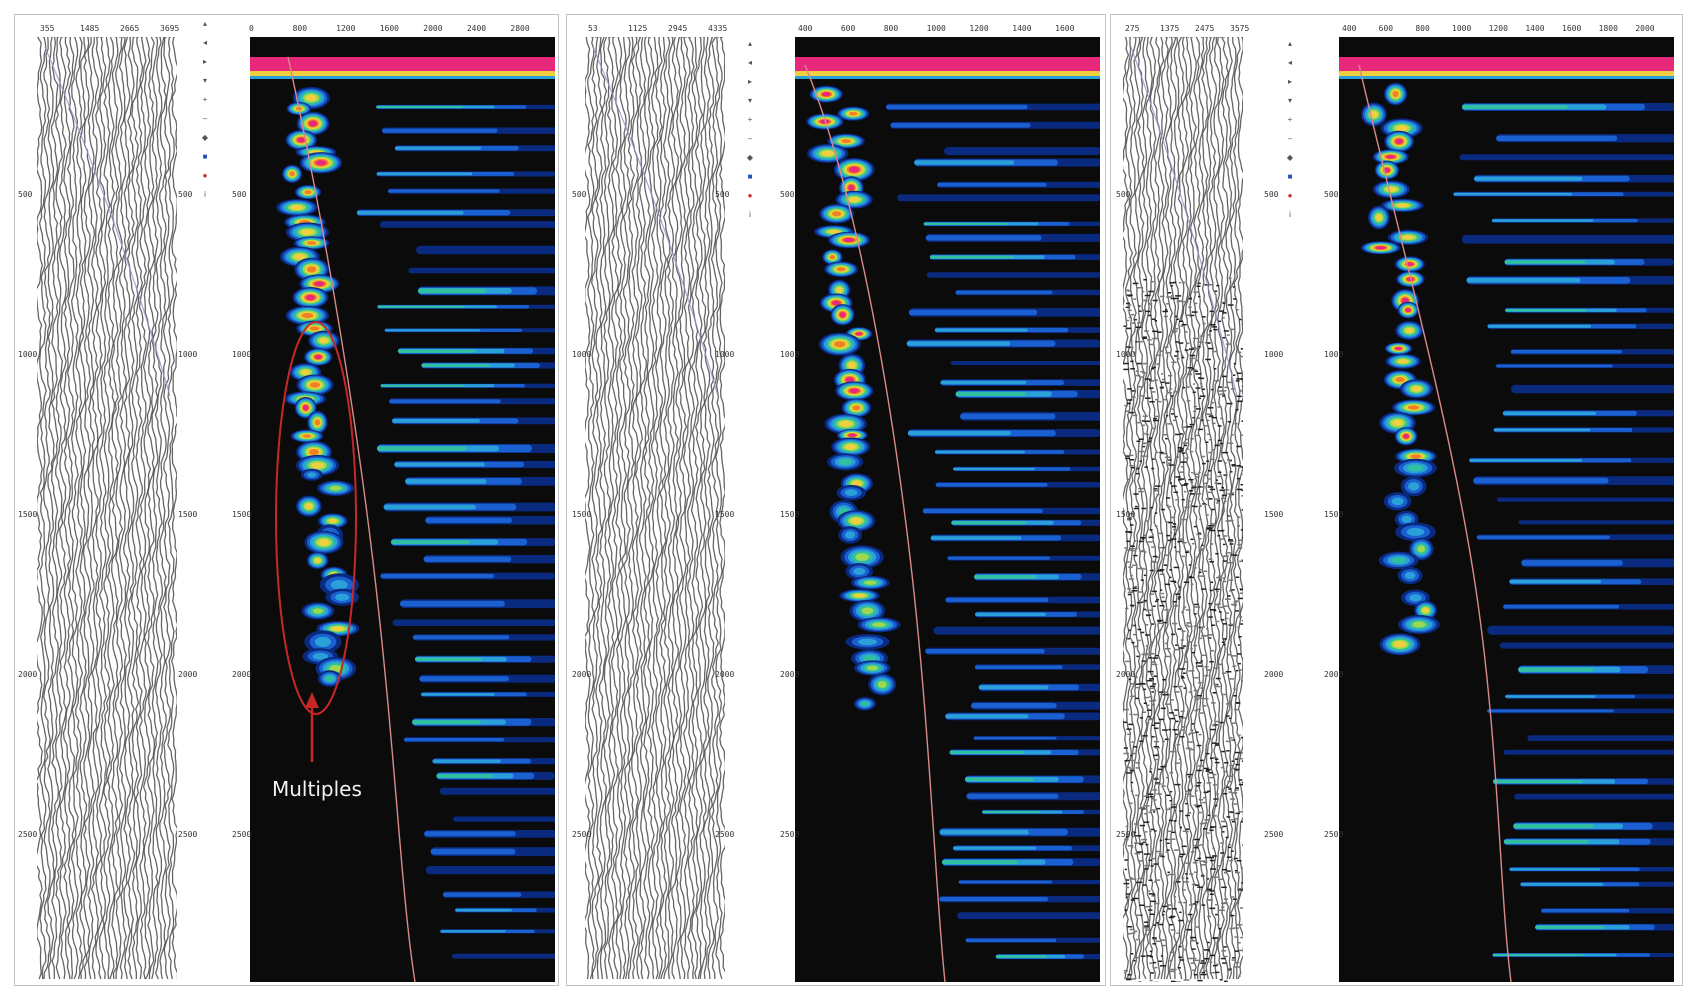 Image resolution: width=1688 pixels, height=989 pixels. What do you see at coordinates (130, 28) in the screenshot?
I see `gather-top-tick: 2665` at bounding box center [130, 28].